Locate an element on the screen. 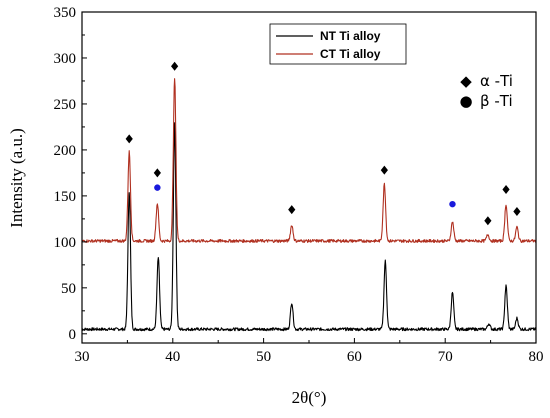 The width and height of the screenshot is (550, 418). series-legend-box is located at coordinates (338, 44).